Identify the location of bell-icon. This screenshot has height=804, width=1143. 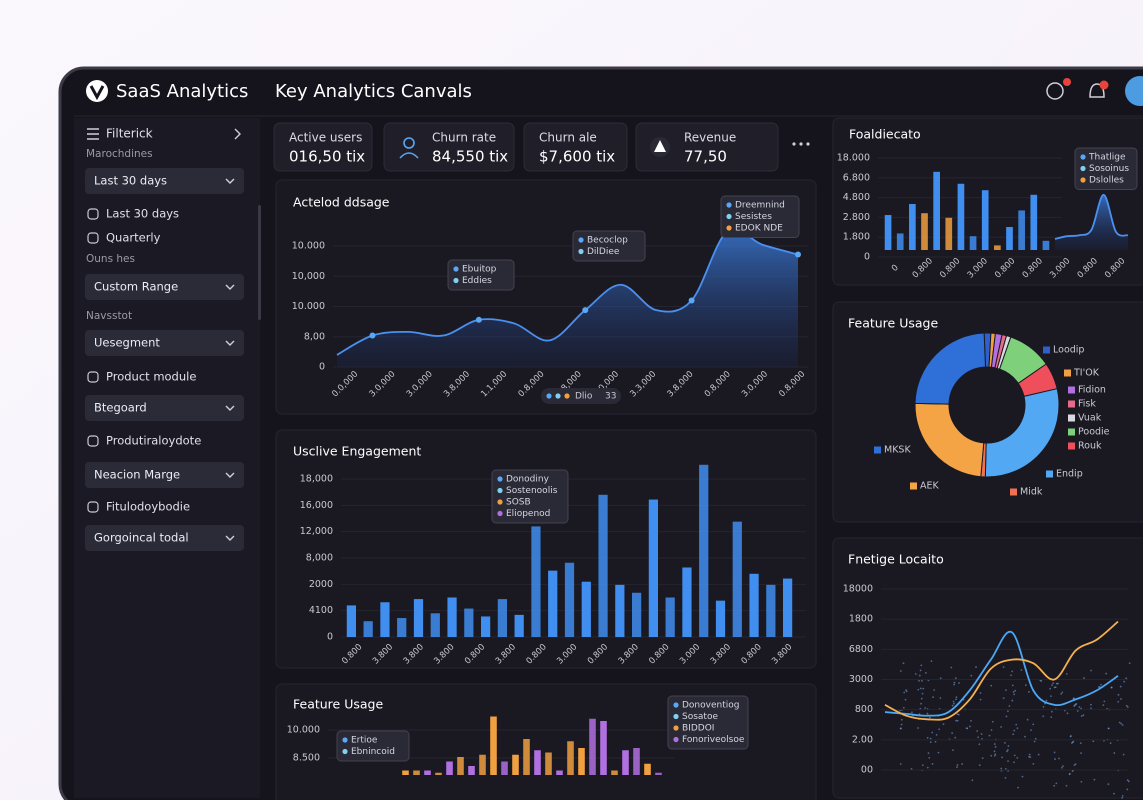
(1097, 90).